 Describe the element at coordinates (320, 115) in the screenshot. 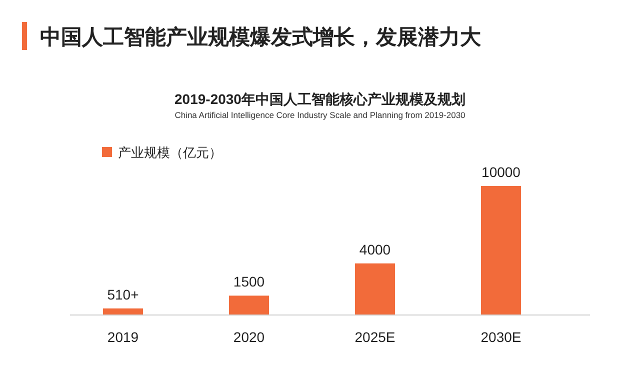

I see `text: China Artificial Intelligence Core Industry Scale and Planning from 2019-2030` at that location.